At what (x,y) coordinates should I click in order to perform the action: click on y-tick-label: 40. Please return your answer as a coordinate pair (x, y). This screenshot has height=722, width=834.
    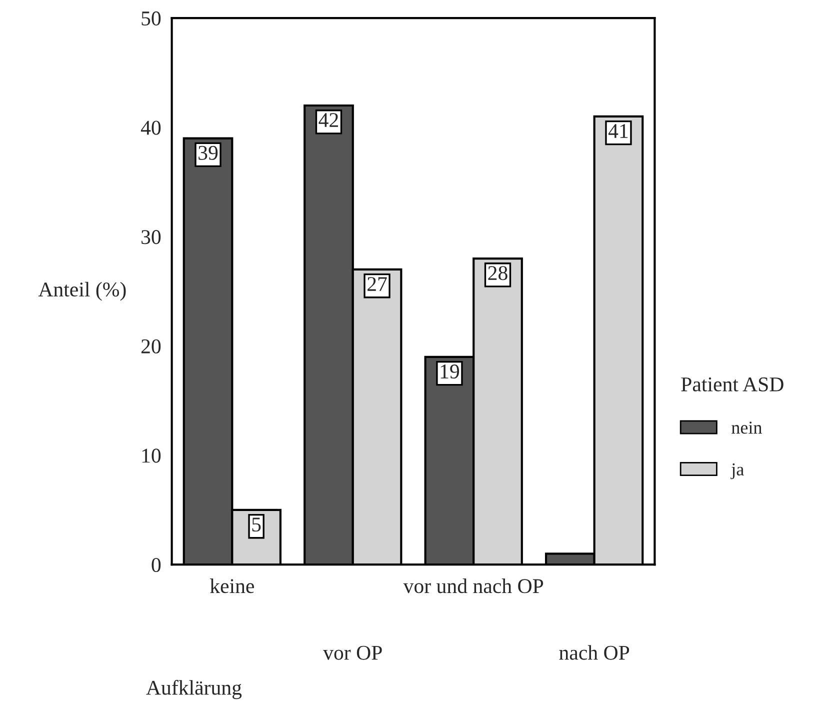
    Looking at the image, I should click on (150, 127).